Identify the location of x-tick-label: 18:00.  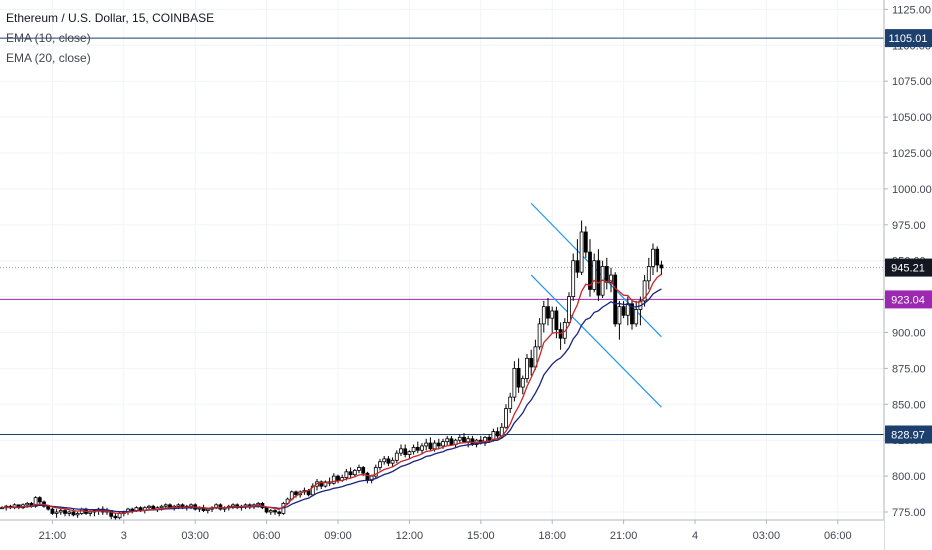
(552, 536).